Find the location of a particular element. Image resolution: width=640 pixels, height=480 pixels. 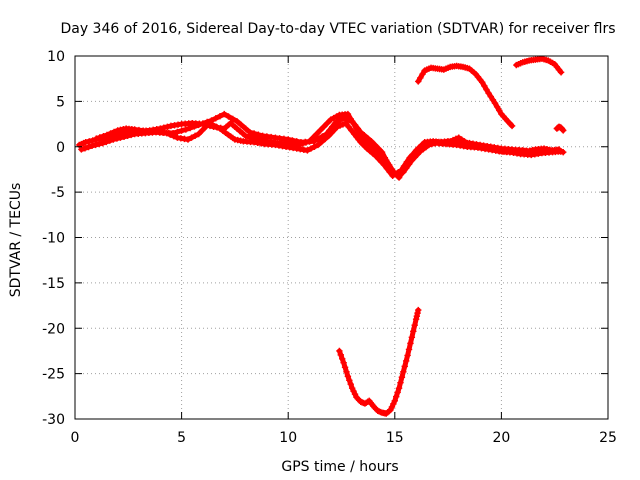

y-tick-label: -25 is located at coordinates (53, 375).